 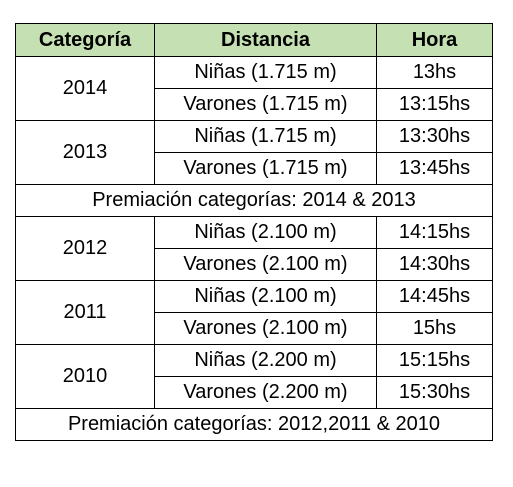 I want to click on table-row: 2010 Niñas (2.200 m) 15:15hs, so click(x=254, y=376).